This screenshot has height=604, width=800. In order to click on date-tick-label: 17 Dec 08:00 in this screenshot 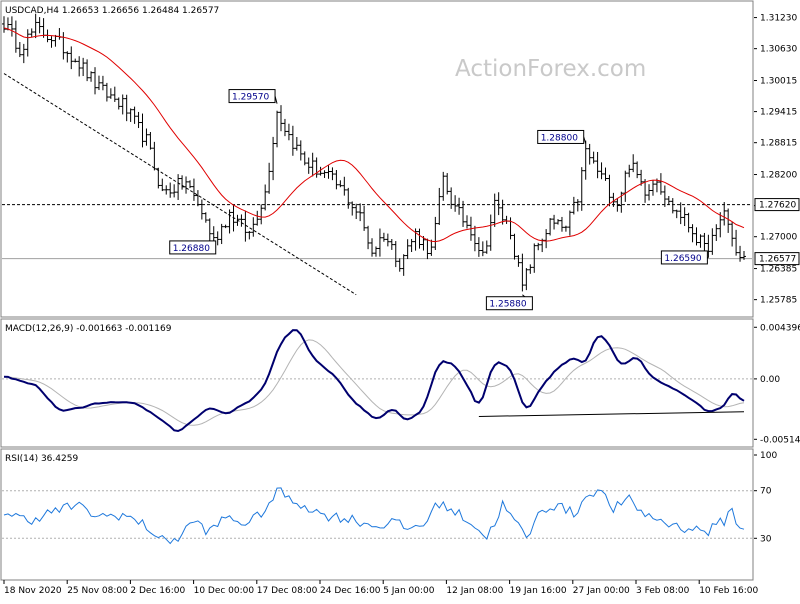, I will do `click(287, 591)`.